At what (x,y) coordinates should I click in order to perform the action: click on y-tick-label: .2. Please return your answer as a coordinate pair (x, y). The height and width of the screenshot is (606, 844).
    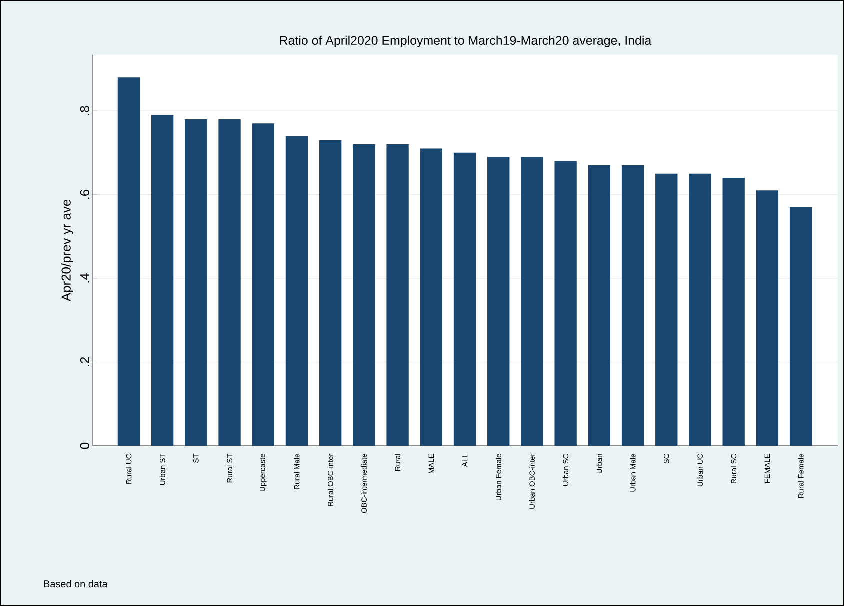
    Looking at the image, I should click on (85, 362).